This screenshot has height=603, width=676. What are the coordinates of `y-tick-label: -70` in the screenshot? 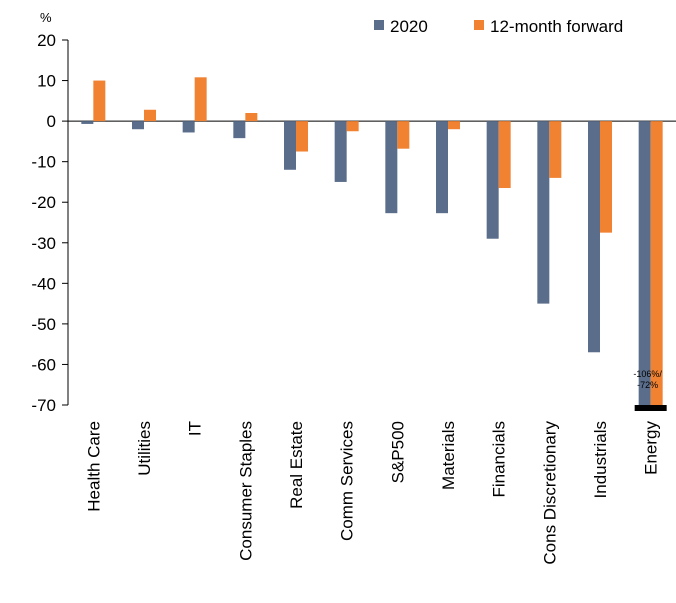 It's located at (43, 405).